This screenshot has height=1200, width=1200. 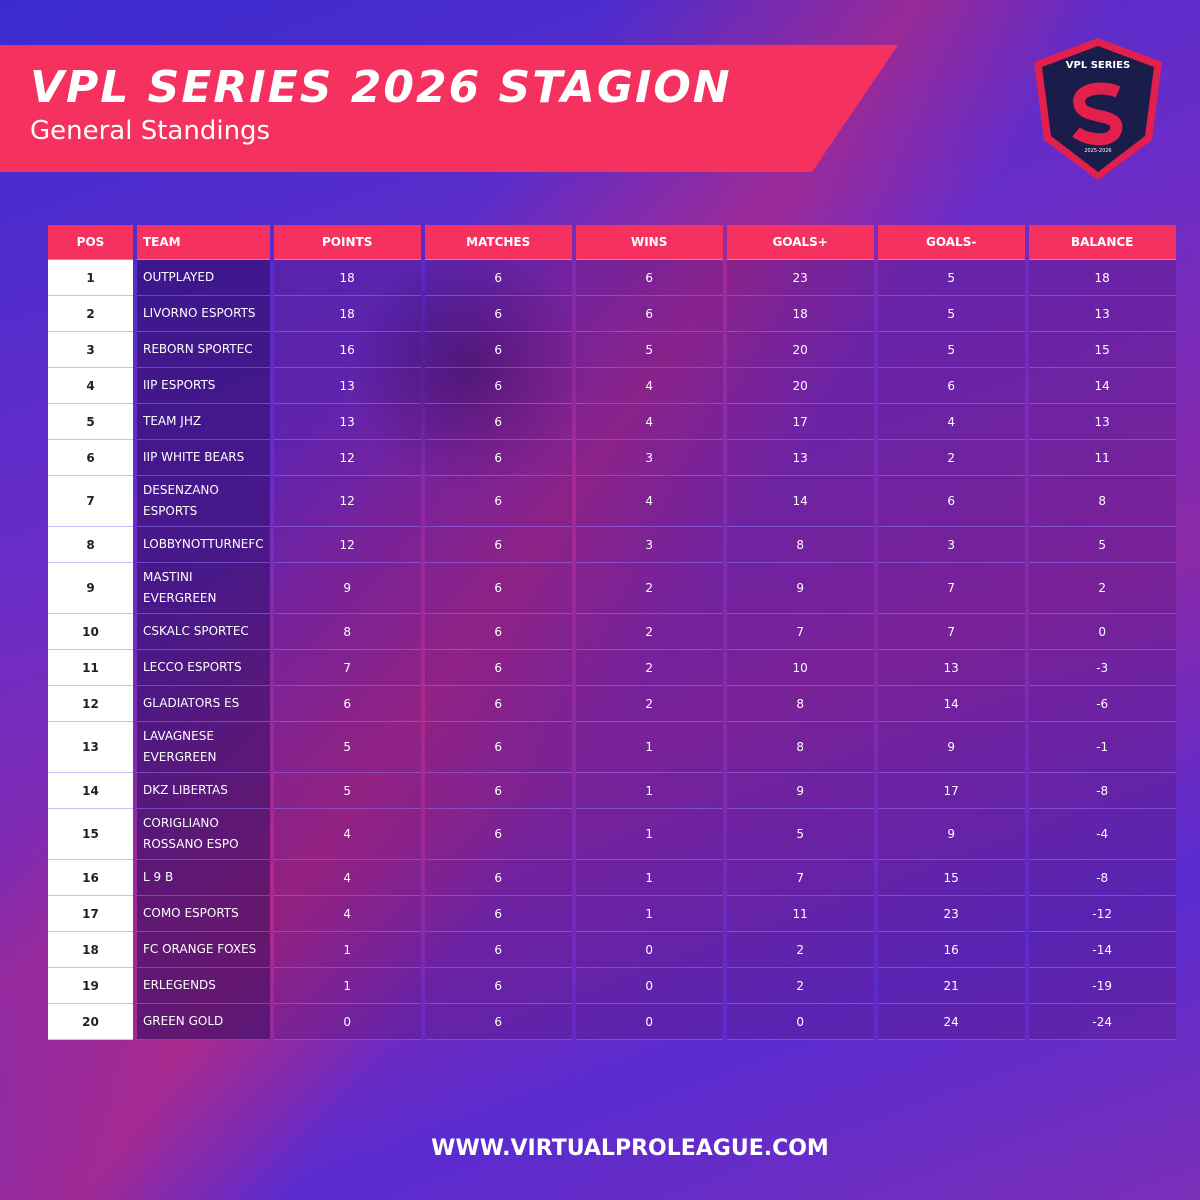 I want to click on team-name: COMO ESPORTS, so click(x=203, y=914).